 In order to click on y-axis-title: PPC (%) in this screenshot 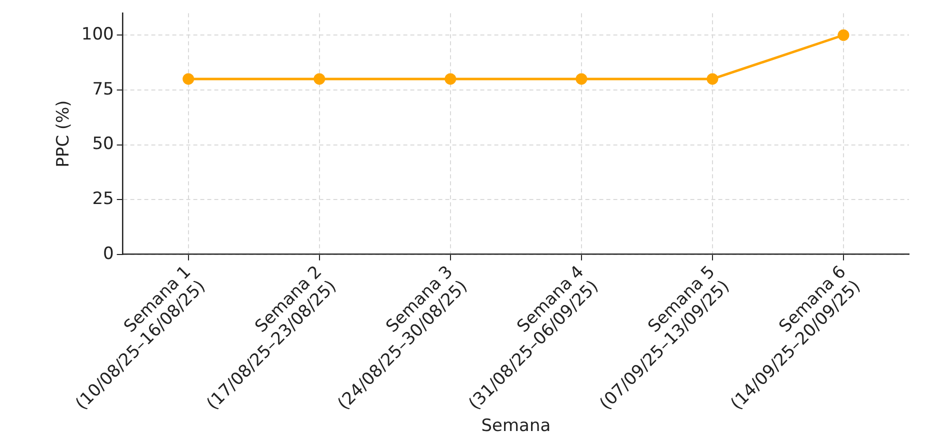, I will do `click(64, 134)`.